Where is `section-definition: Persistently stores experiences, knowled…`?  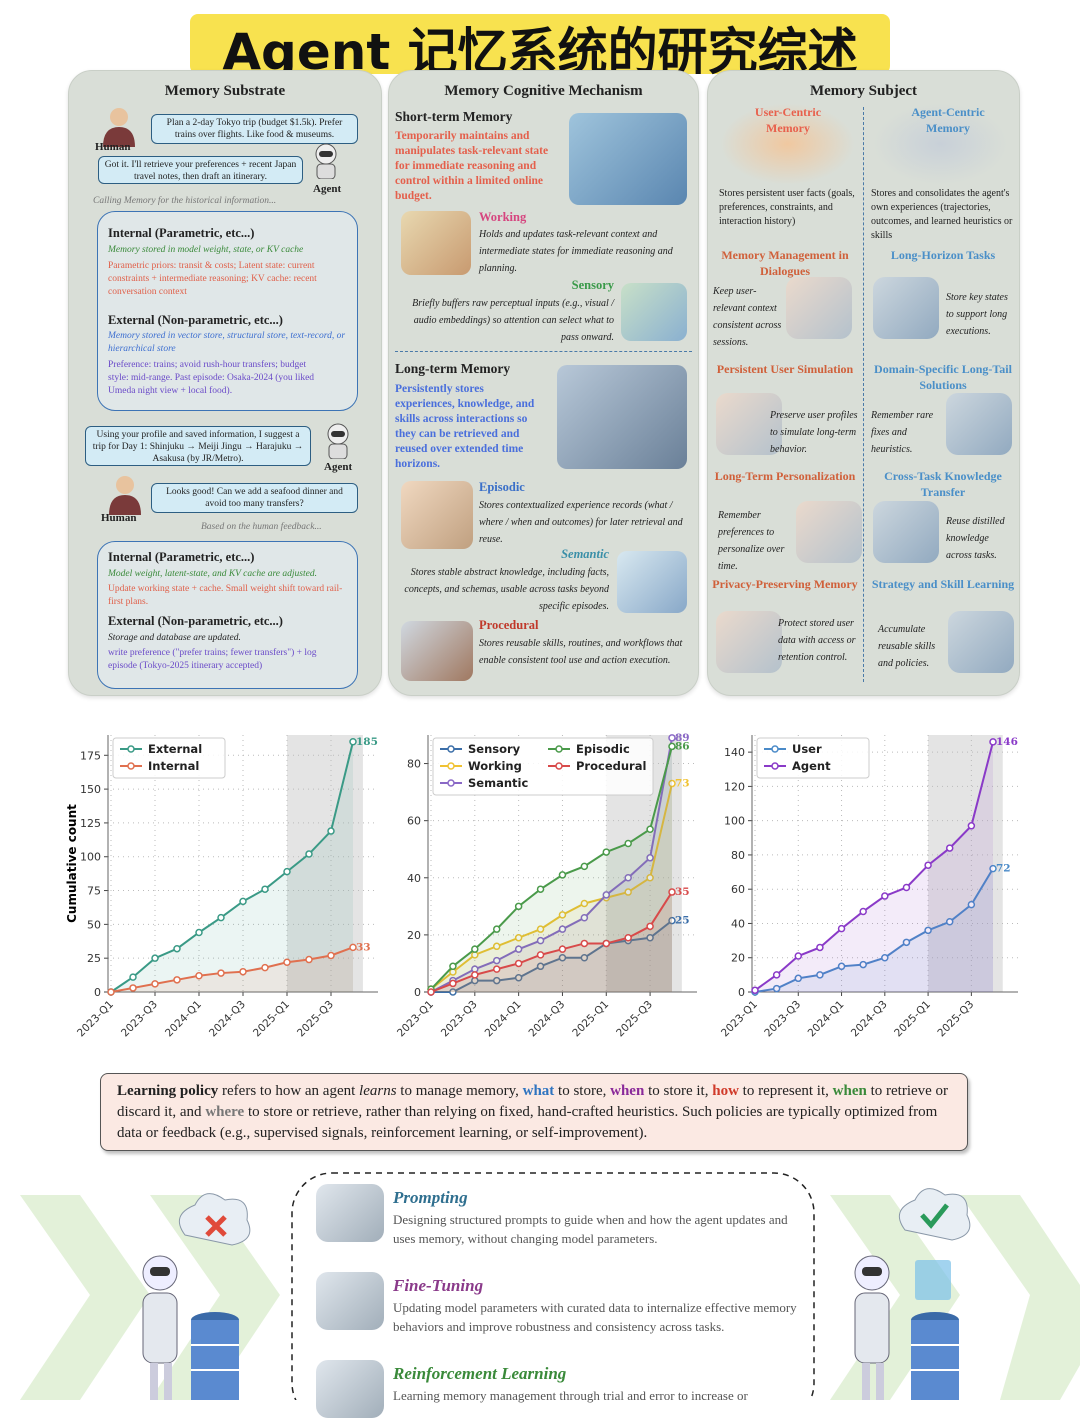
section-definition: Persistently stores experiences, knowled… is located at coordinates (465, 426).